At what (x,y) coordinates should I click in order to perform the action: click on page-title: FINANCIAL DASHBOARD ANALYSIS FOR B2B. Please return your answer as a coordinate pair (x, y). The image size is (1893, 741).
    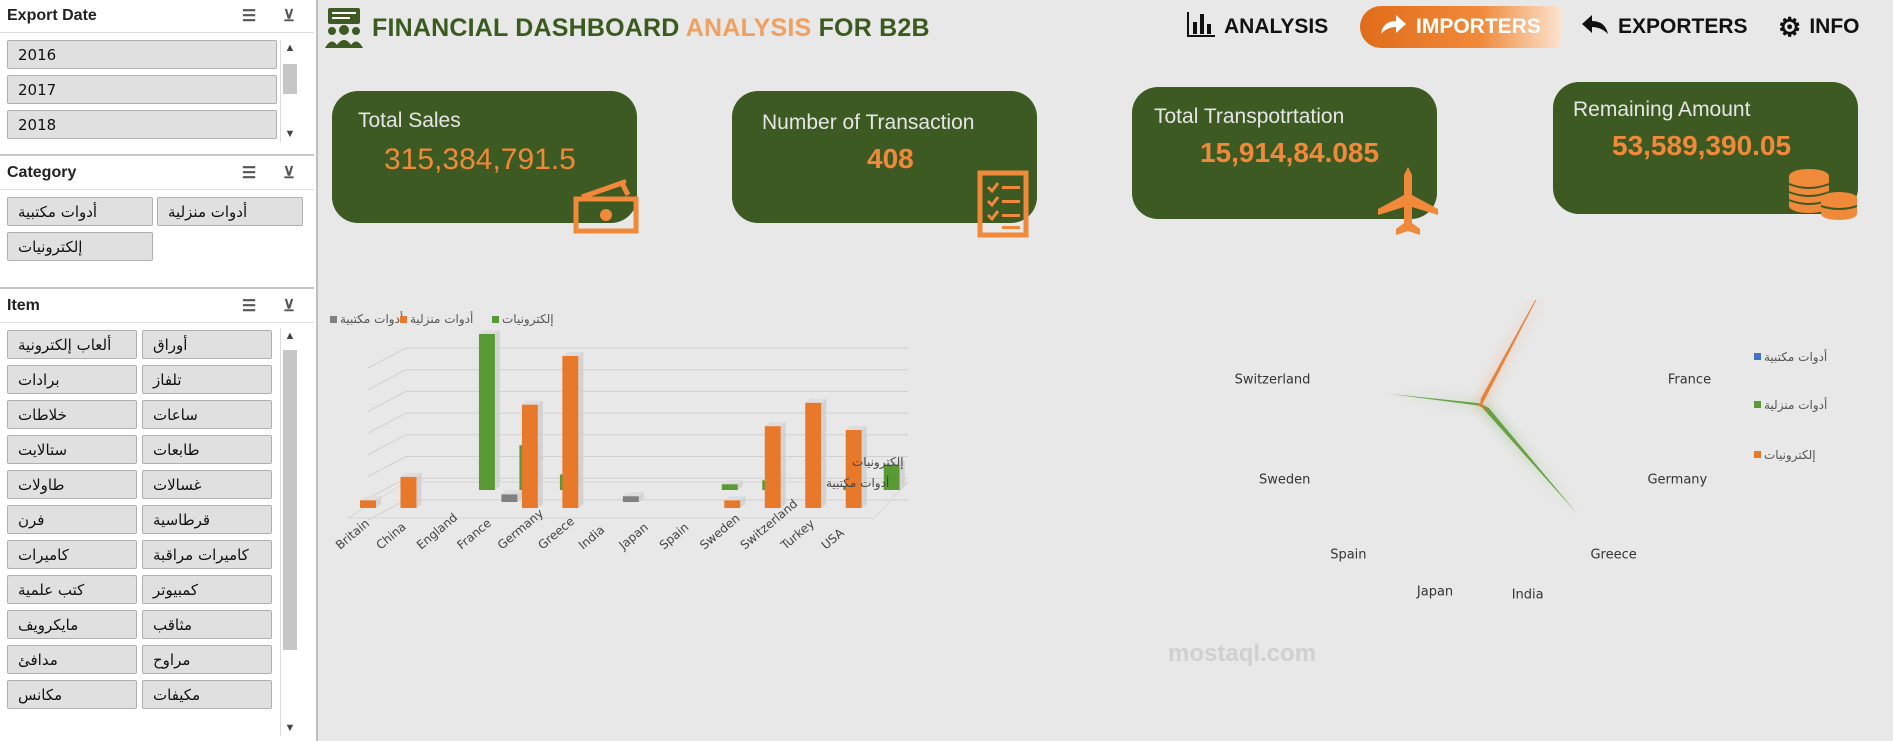
    Looking at the image, I should click on (651, 28).